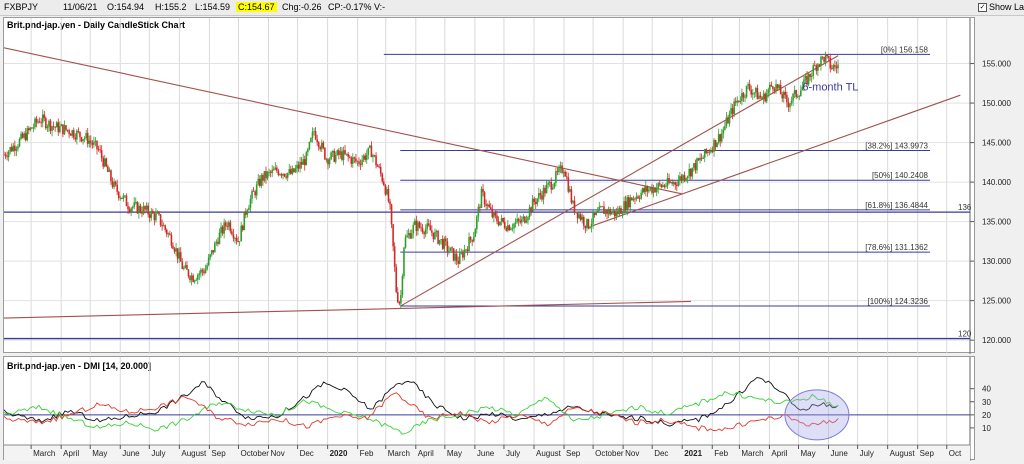  Describe the element at coordinates (1006, 7) in the screenshot. I see `show-last-label: Show Last` at that location.